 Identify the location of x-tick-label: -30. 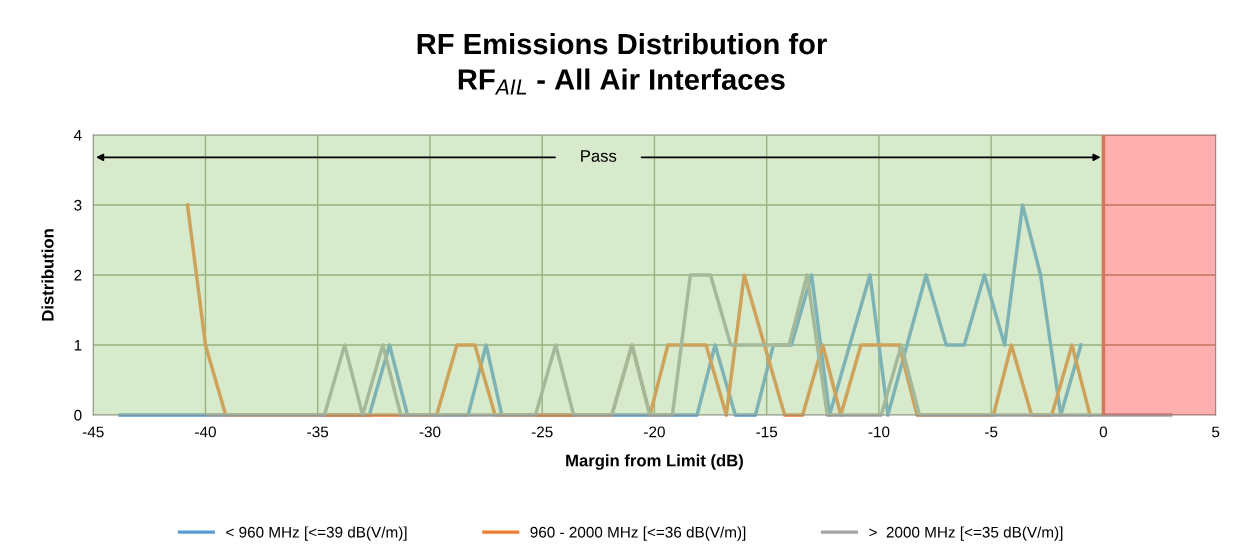
(430, 432).